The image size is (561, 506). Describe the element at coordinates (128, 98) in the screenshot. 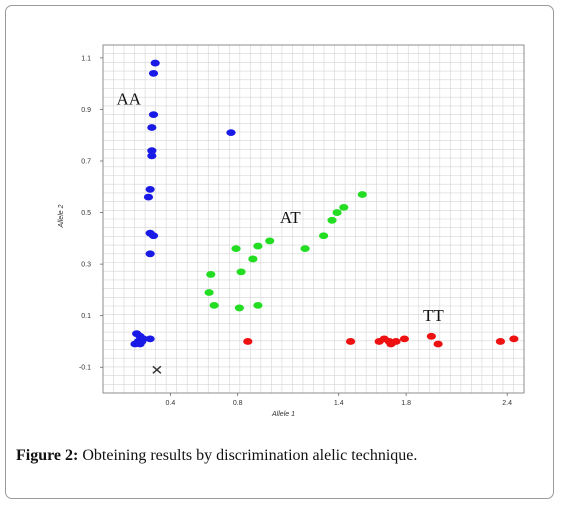

I see `cluster-label-aa: AA` at that location.